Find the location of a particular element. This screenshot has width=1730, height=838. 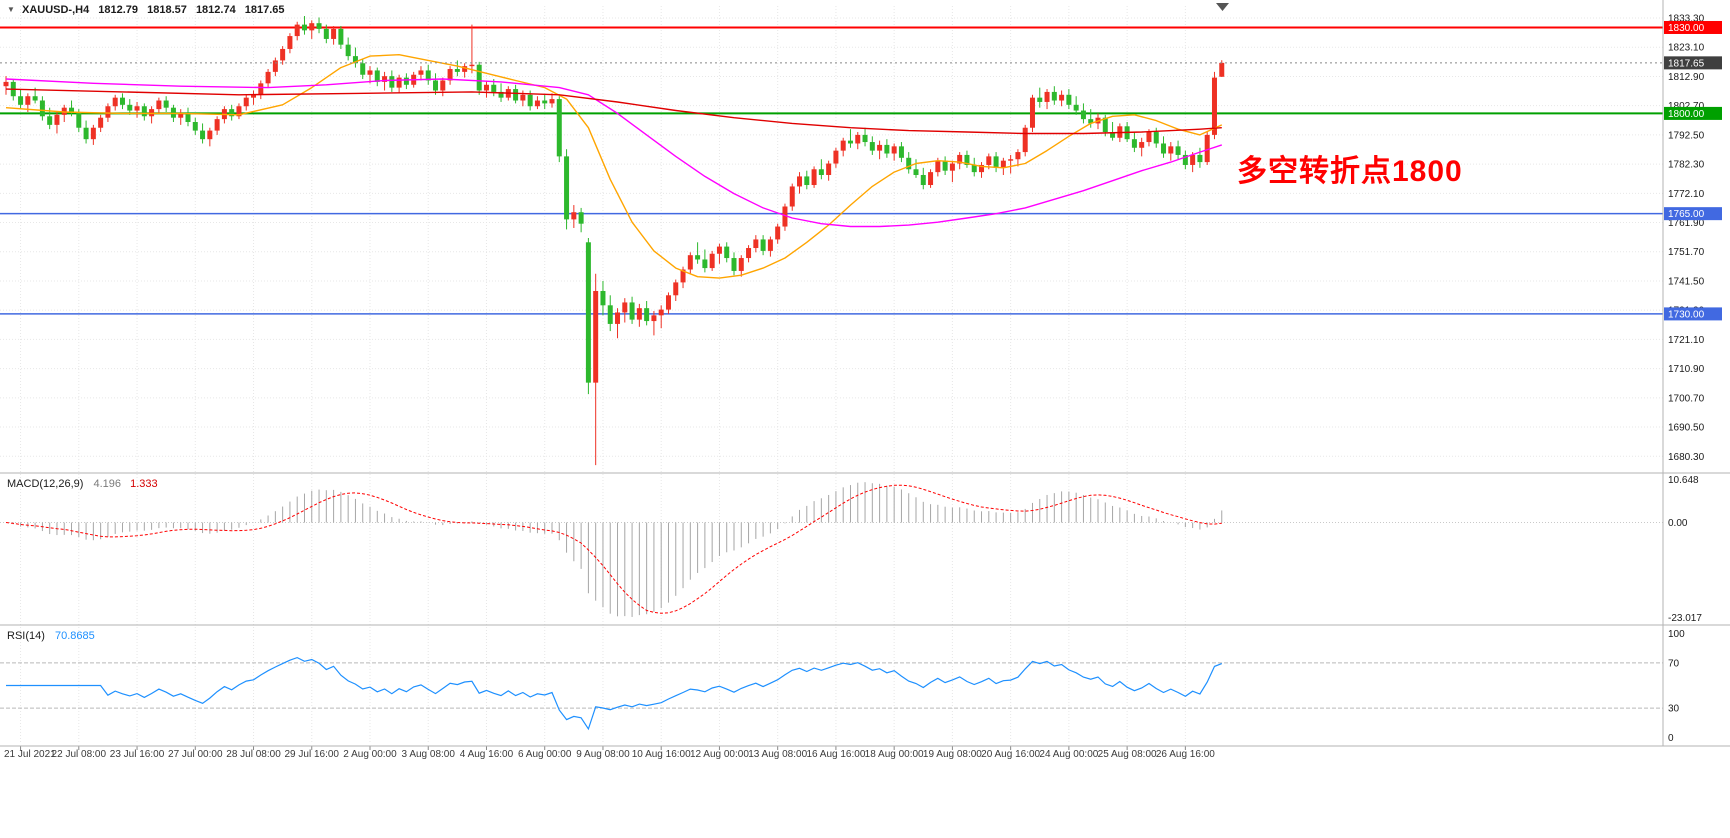

price-axis-label: 1782.30 is located at coordinates (1686, 165).